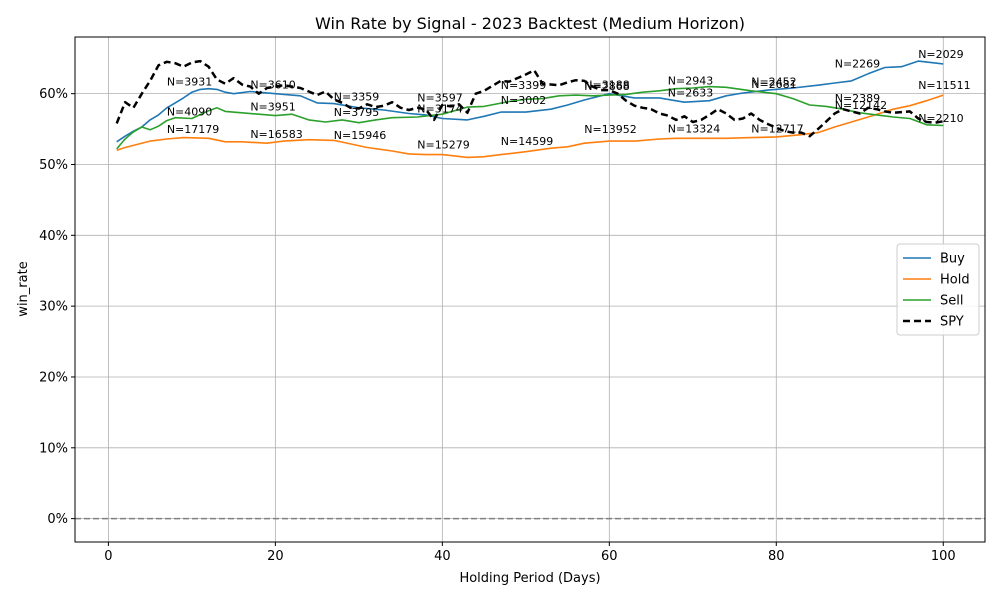  I want to click on y-tick-label: 20%, so click(53, 377).